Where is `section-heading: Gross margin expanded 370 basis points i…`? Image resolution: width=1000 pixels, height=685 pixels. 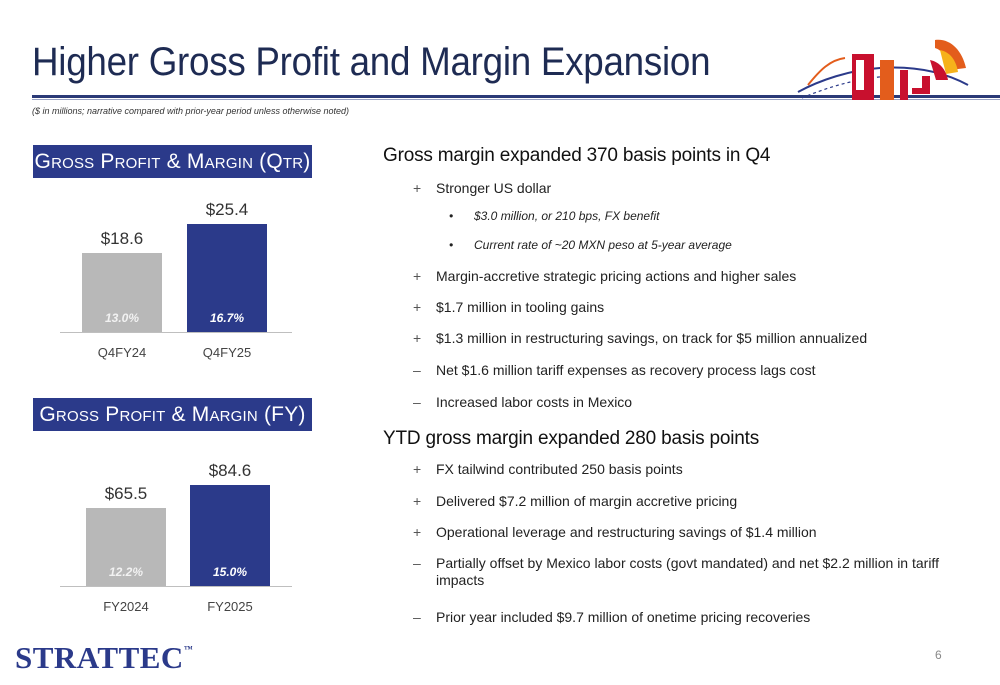 section-heading: Gross margin expanded 370 basis points i… is located at coordinates (577, 155).